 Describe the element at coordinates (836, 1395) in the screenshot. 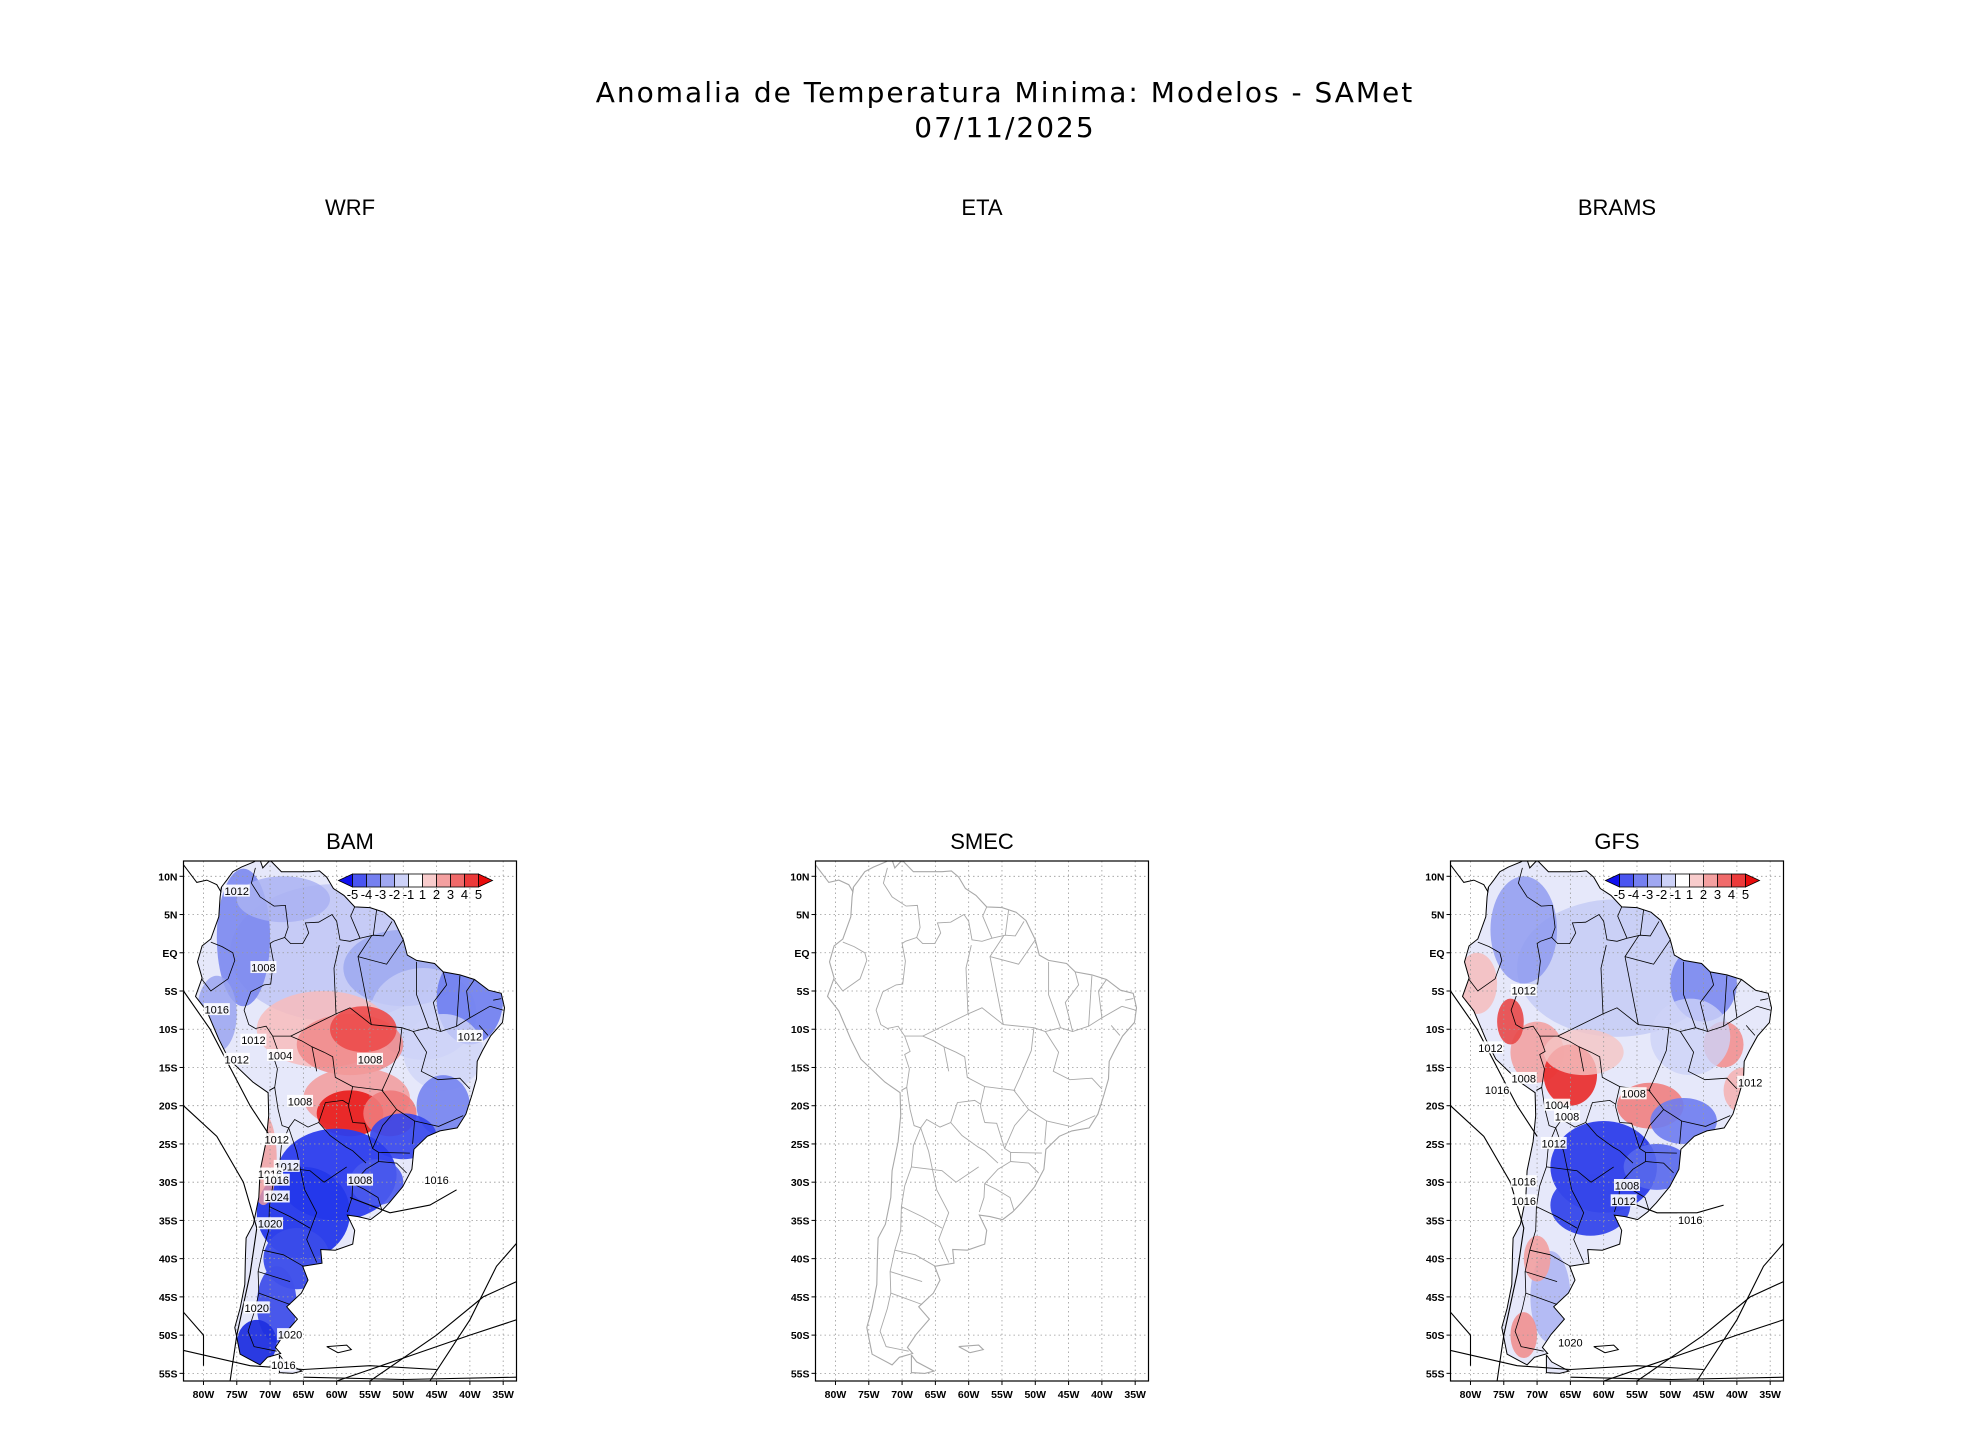

I see `lon-tick-label: 80W` at that location.